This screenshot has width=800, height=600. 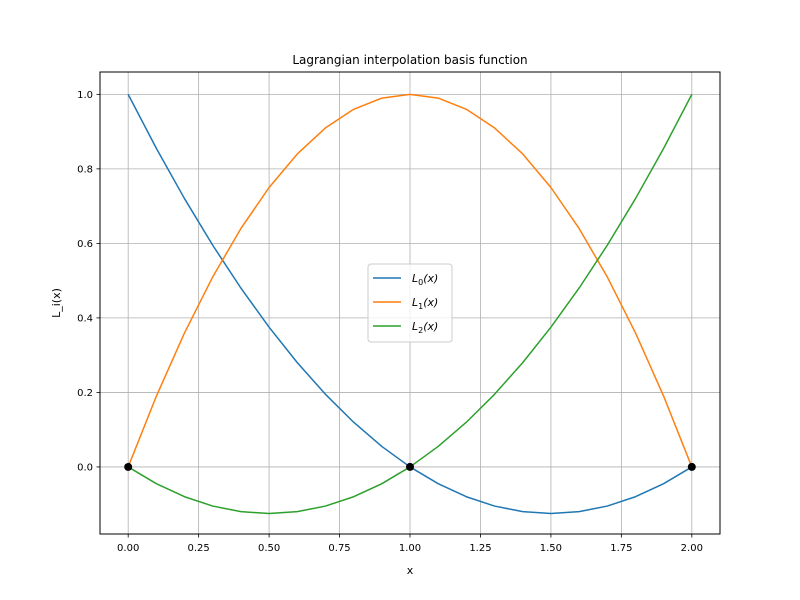 What do you see at coordinates (409, 60) in the screenshot?
I see `chart-title: Lagrangian interpolation basis function` at bounding box center [409, 60].